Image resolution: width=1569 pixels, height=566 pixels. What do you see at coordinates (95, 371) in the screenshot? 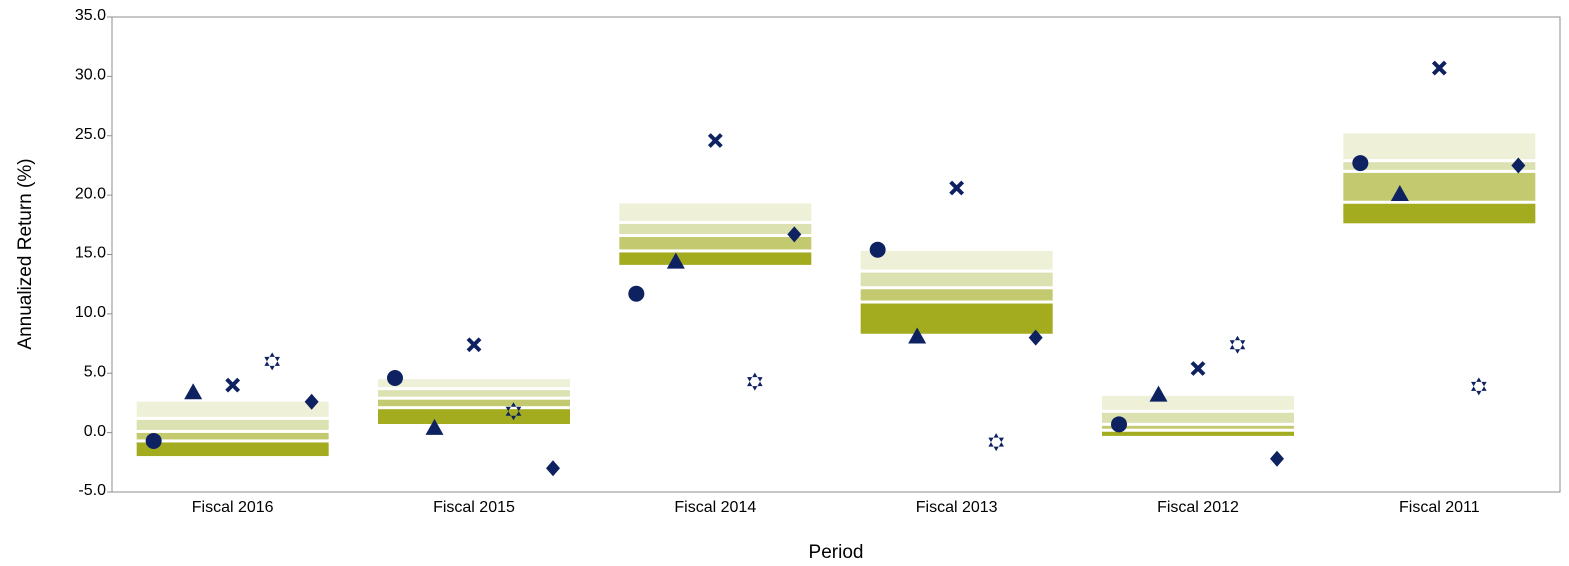
I see `y-tick-label: 5.0` at bounding box center [95, 371].